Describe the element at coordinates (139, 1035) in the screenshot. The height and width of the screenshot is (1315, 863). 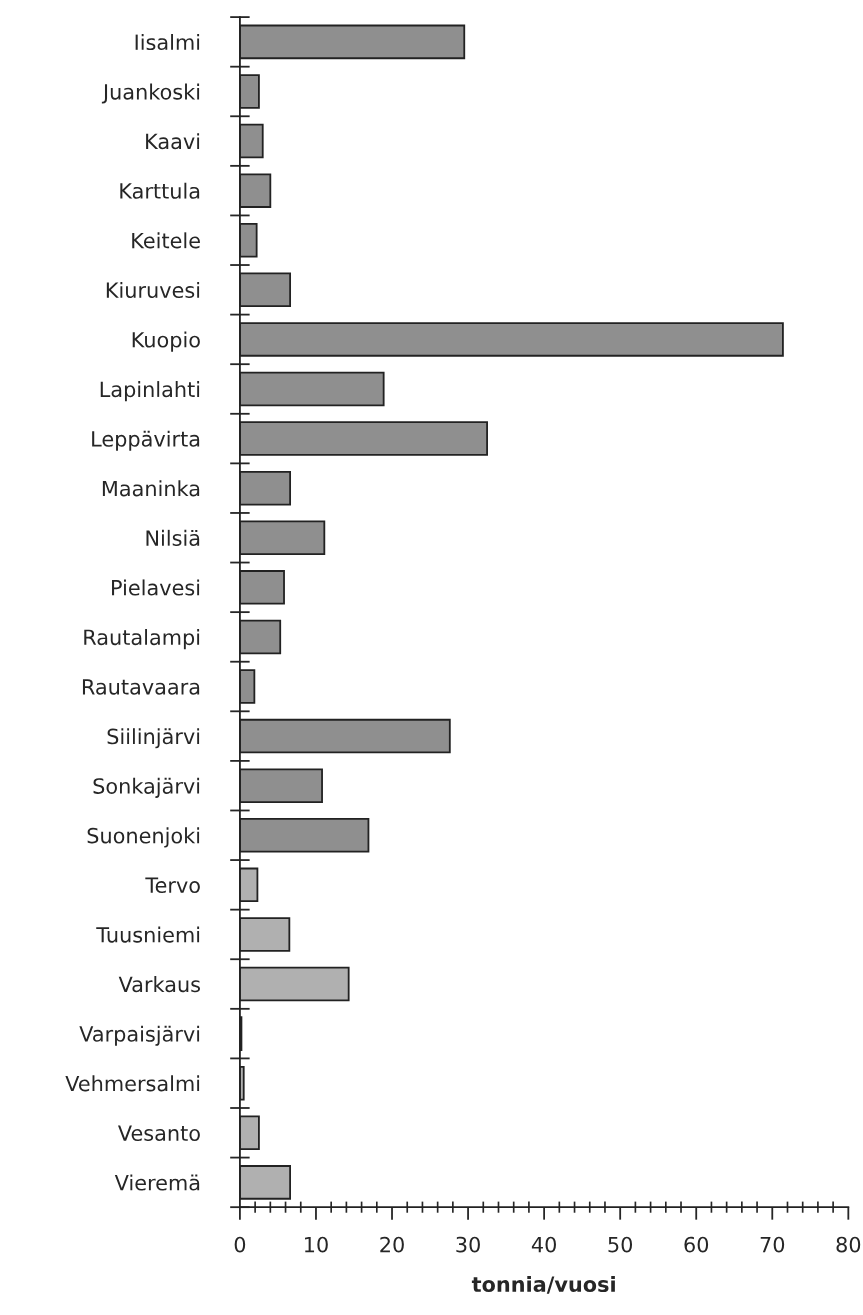
I see `y-tick-label: Varpaisjärvi` at that location.